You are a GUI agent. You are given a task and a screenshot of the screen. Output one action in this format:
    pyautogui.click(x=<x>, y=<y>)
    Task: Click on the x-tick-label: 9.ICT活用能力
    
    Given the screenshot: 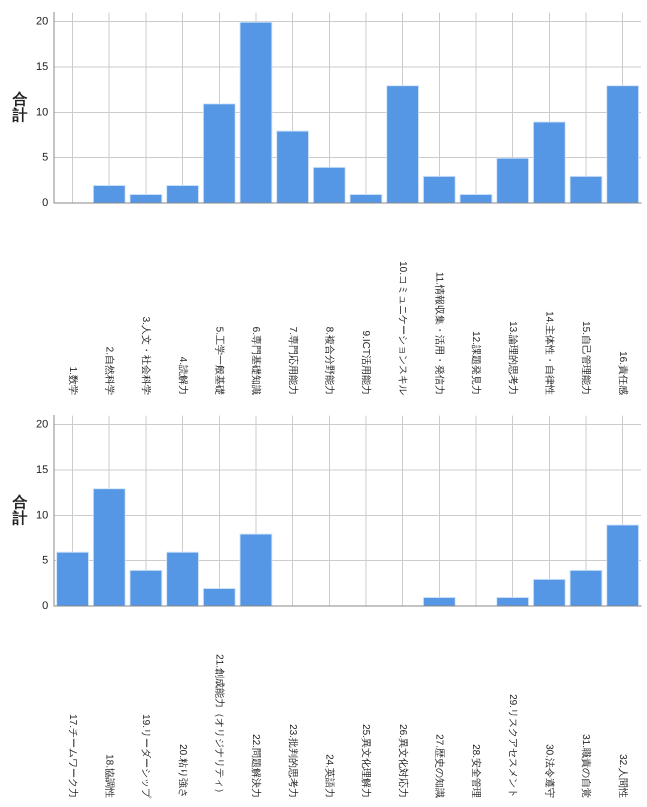 What is the action you would take?
    pyautogui.click(x=366, y=362)
    